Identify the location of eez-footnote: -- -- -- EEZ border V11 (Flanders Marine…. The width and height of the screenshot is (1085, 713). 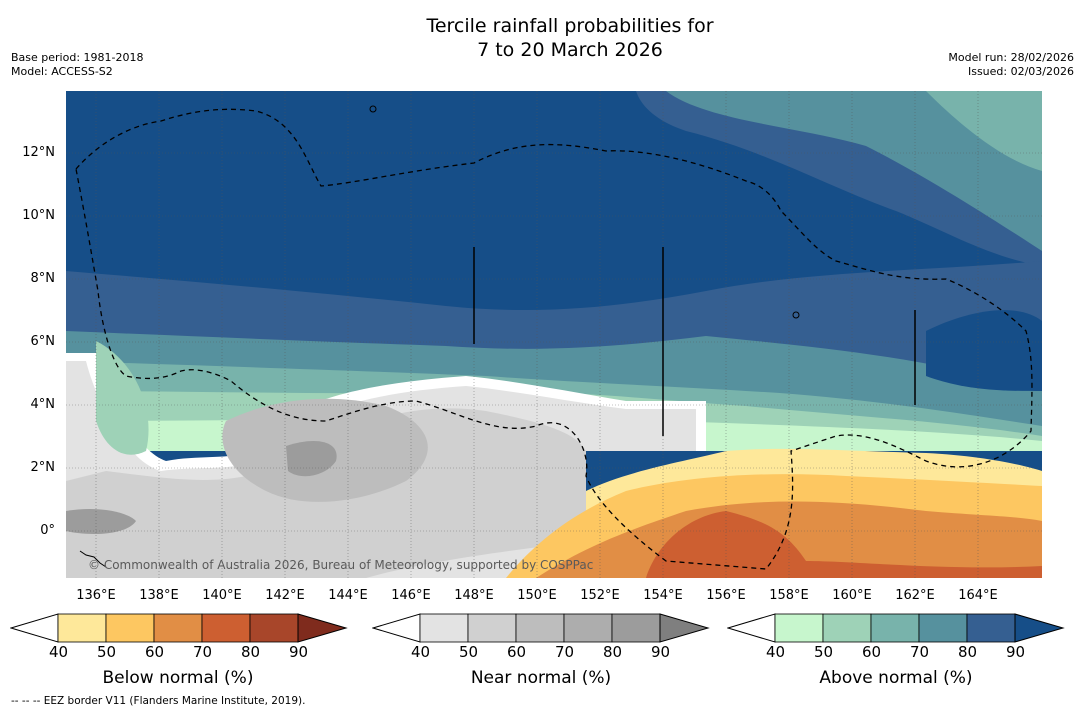
(158, 701).